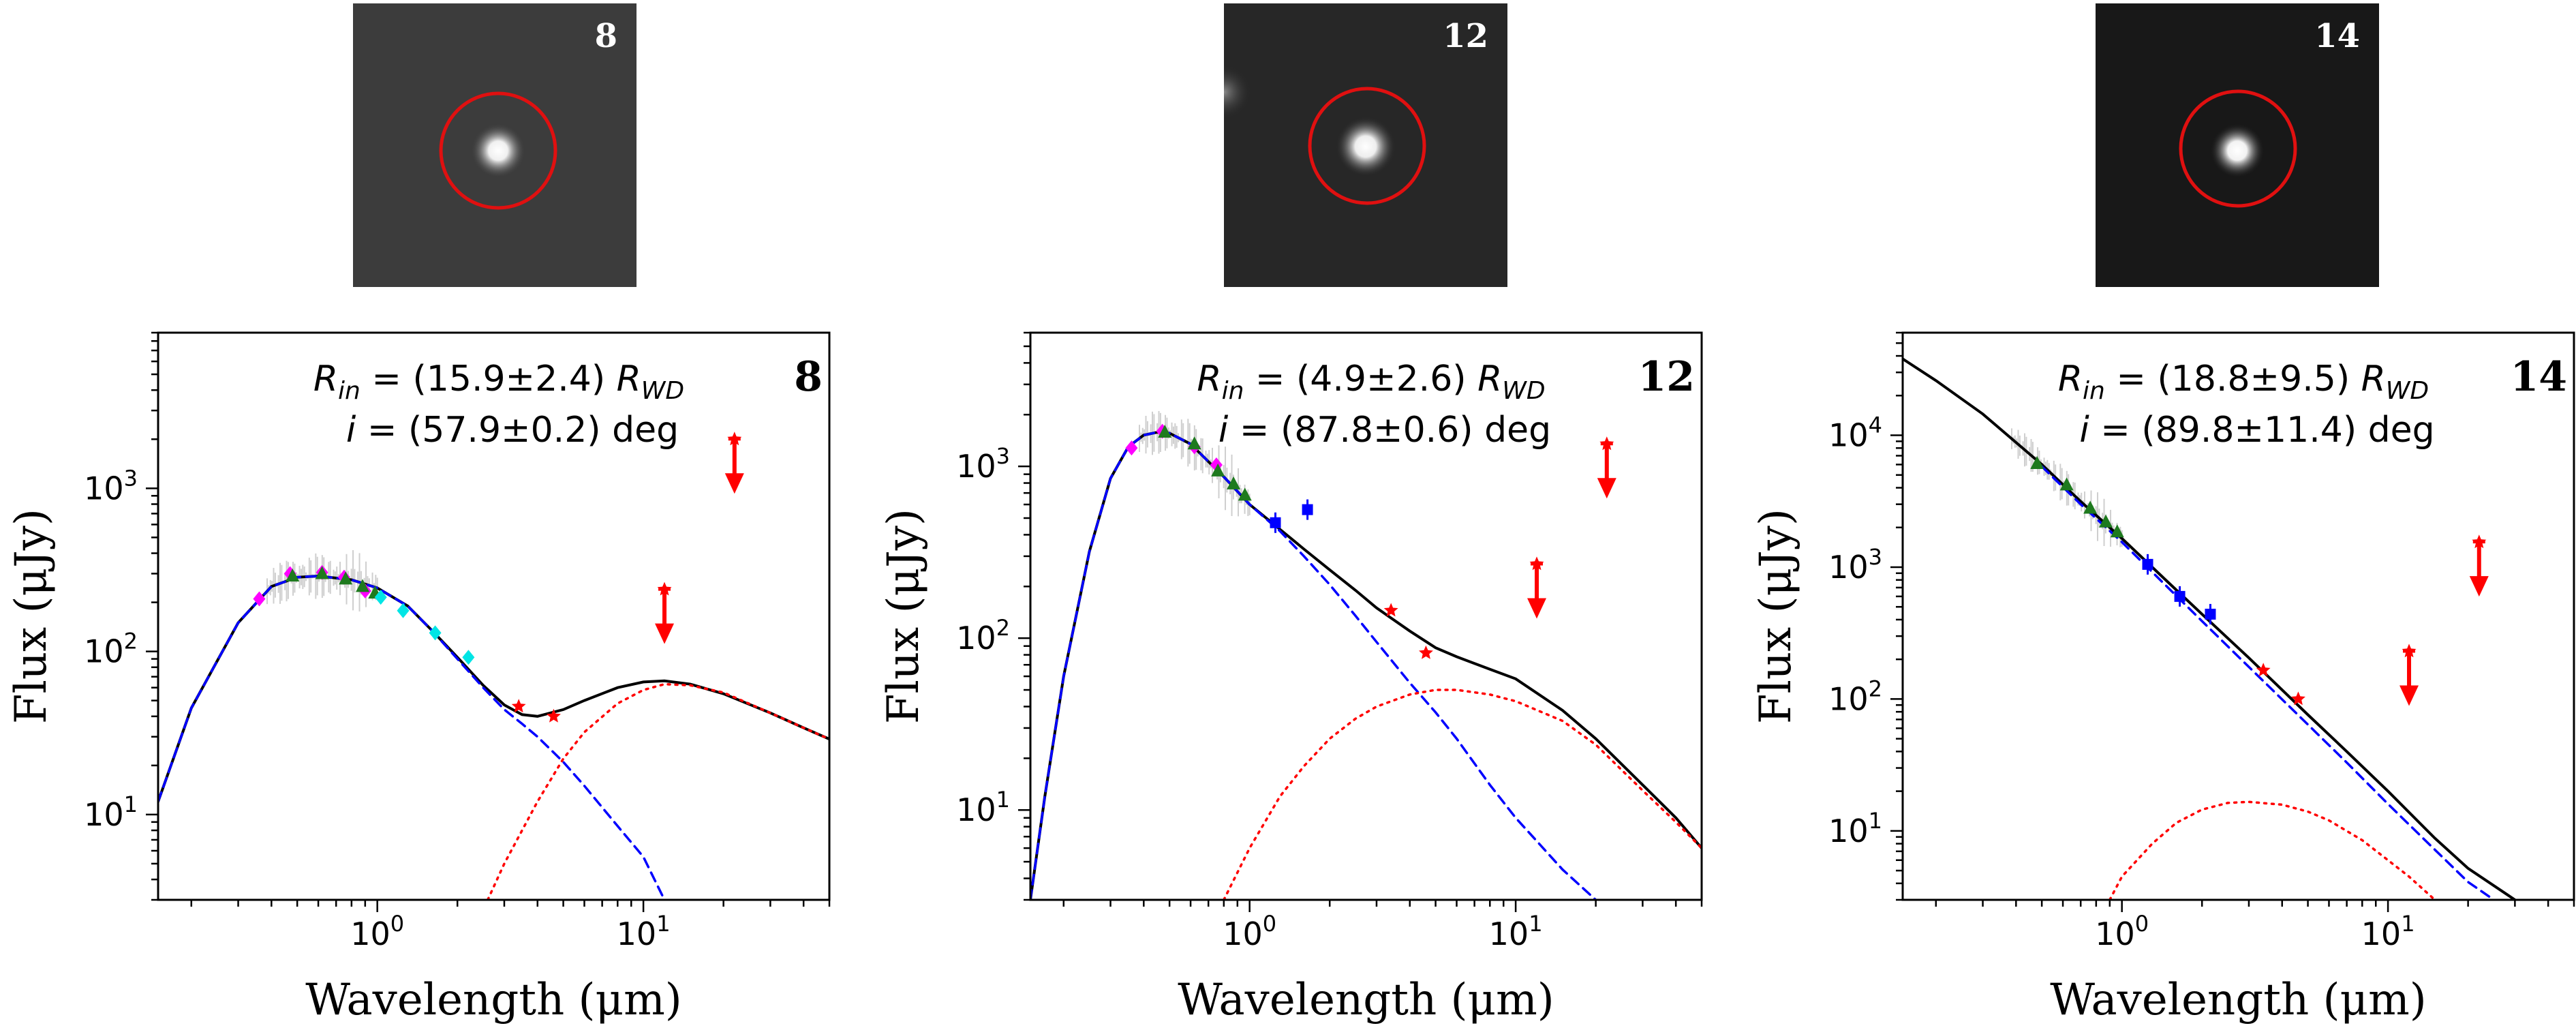 This screenshot has height=1028, width=2576. What do you see at coordinates (1667, 377) in the screenshot?
I see `panel-label: 12` at bounding box center [1667, 377].